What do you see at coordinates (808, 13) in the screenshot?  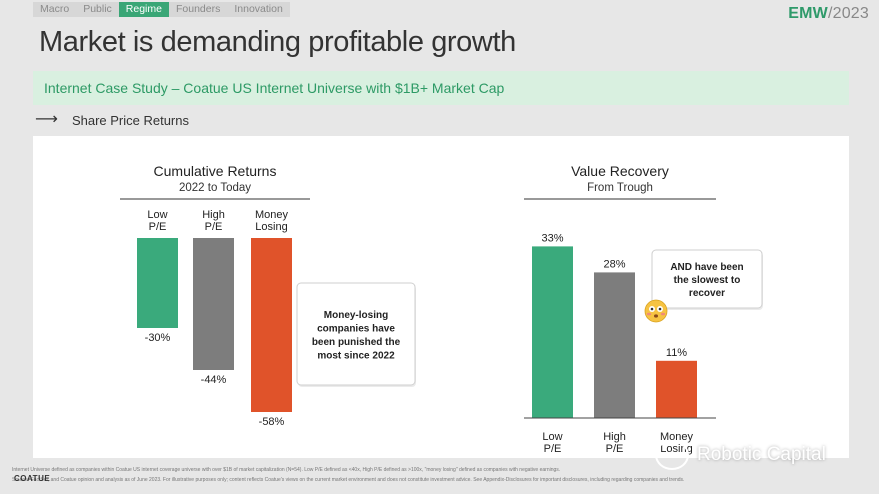 I see `brand-prefix: EMW` at bounding box center [808, 13].